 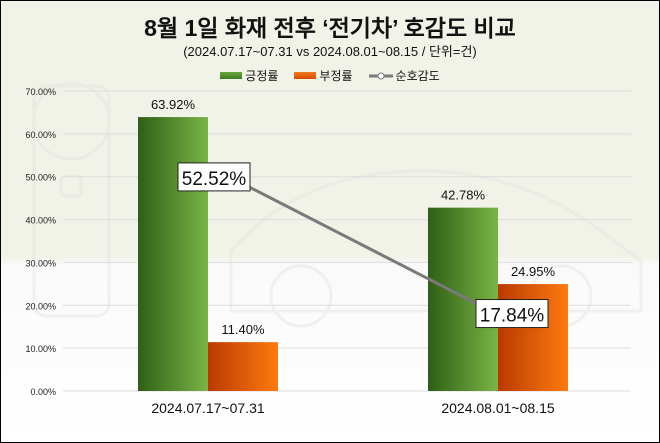 I want to click on data-label: 42.78%, so click(x=463, y=195).